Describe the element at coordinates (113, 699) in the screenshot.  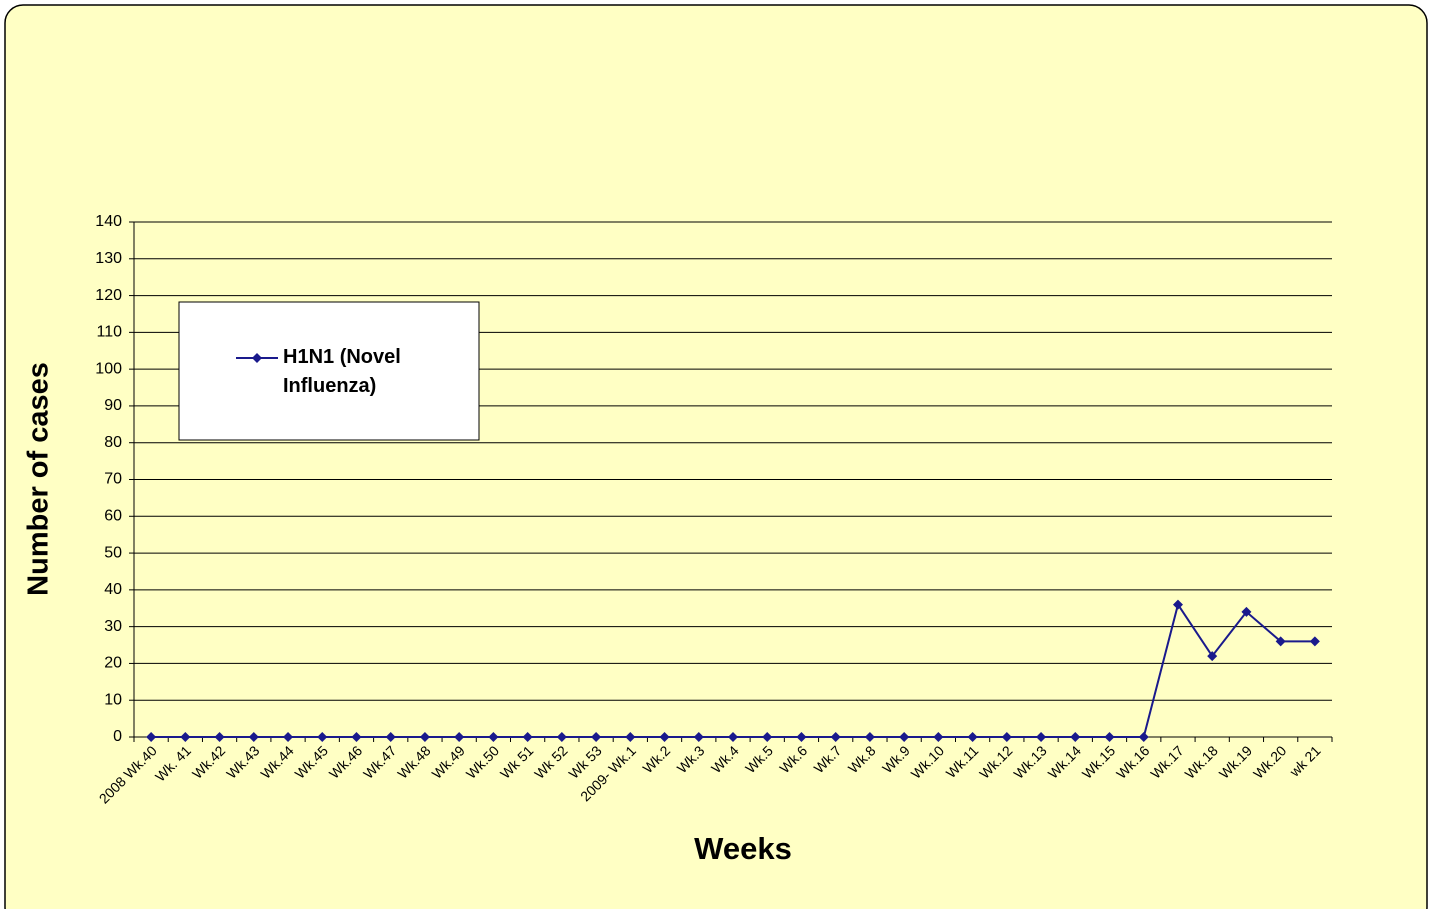
I see `y-tick-label: 10` at that location.